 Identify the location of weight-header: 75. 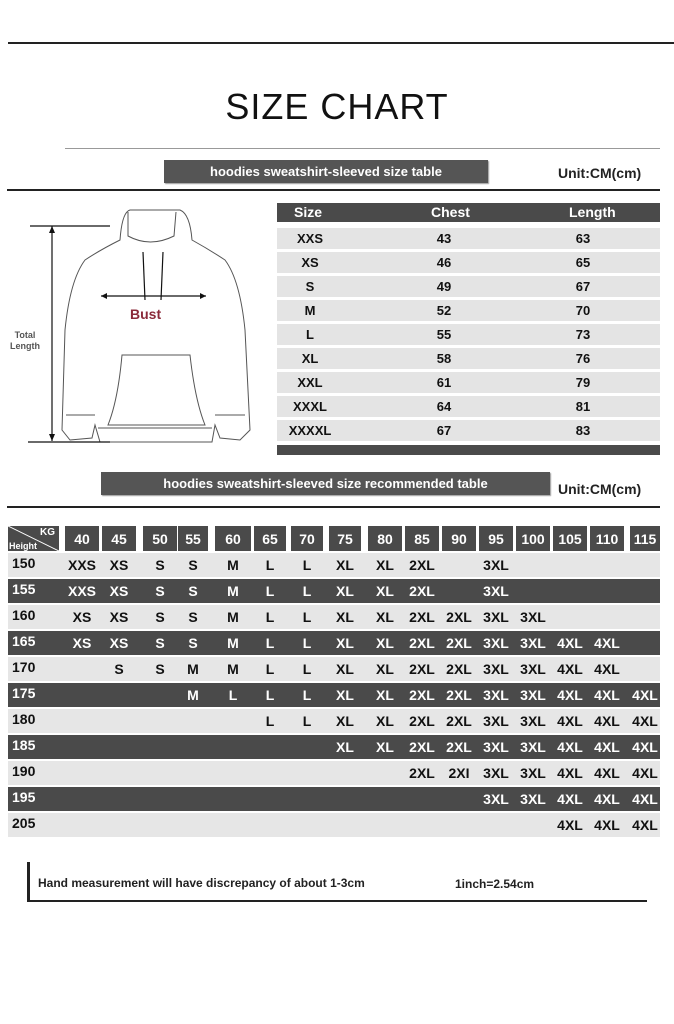
(345, 538).